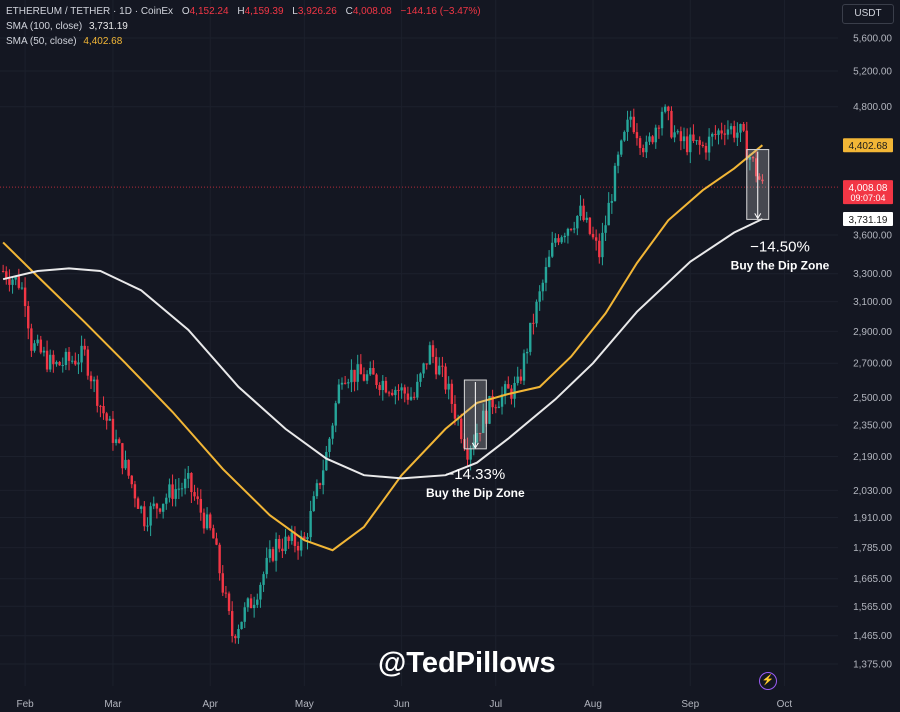 The image size is (900, 712). Describe the element at coordinates (475, 445) in the screenshot. I see `dip-zone-arrowhead` at that location.